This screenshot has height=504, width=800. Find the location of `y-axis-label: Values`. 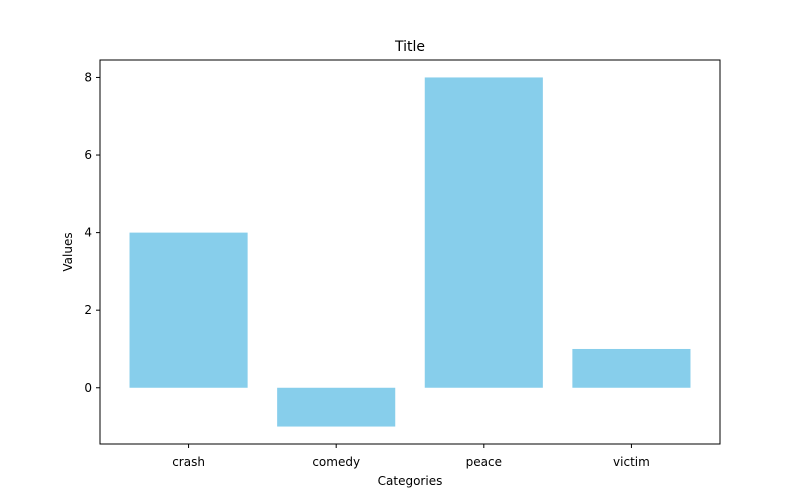

y-axis-label: Values is located at coordinates (68, 251).